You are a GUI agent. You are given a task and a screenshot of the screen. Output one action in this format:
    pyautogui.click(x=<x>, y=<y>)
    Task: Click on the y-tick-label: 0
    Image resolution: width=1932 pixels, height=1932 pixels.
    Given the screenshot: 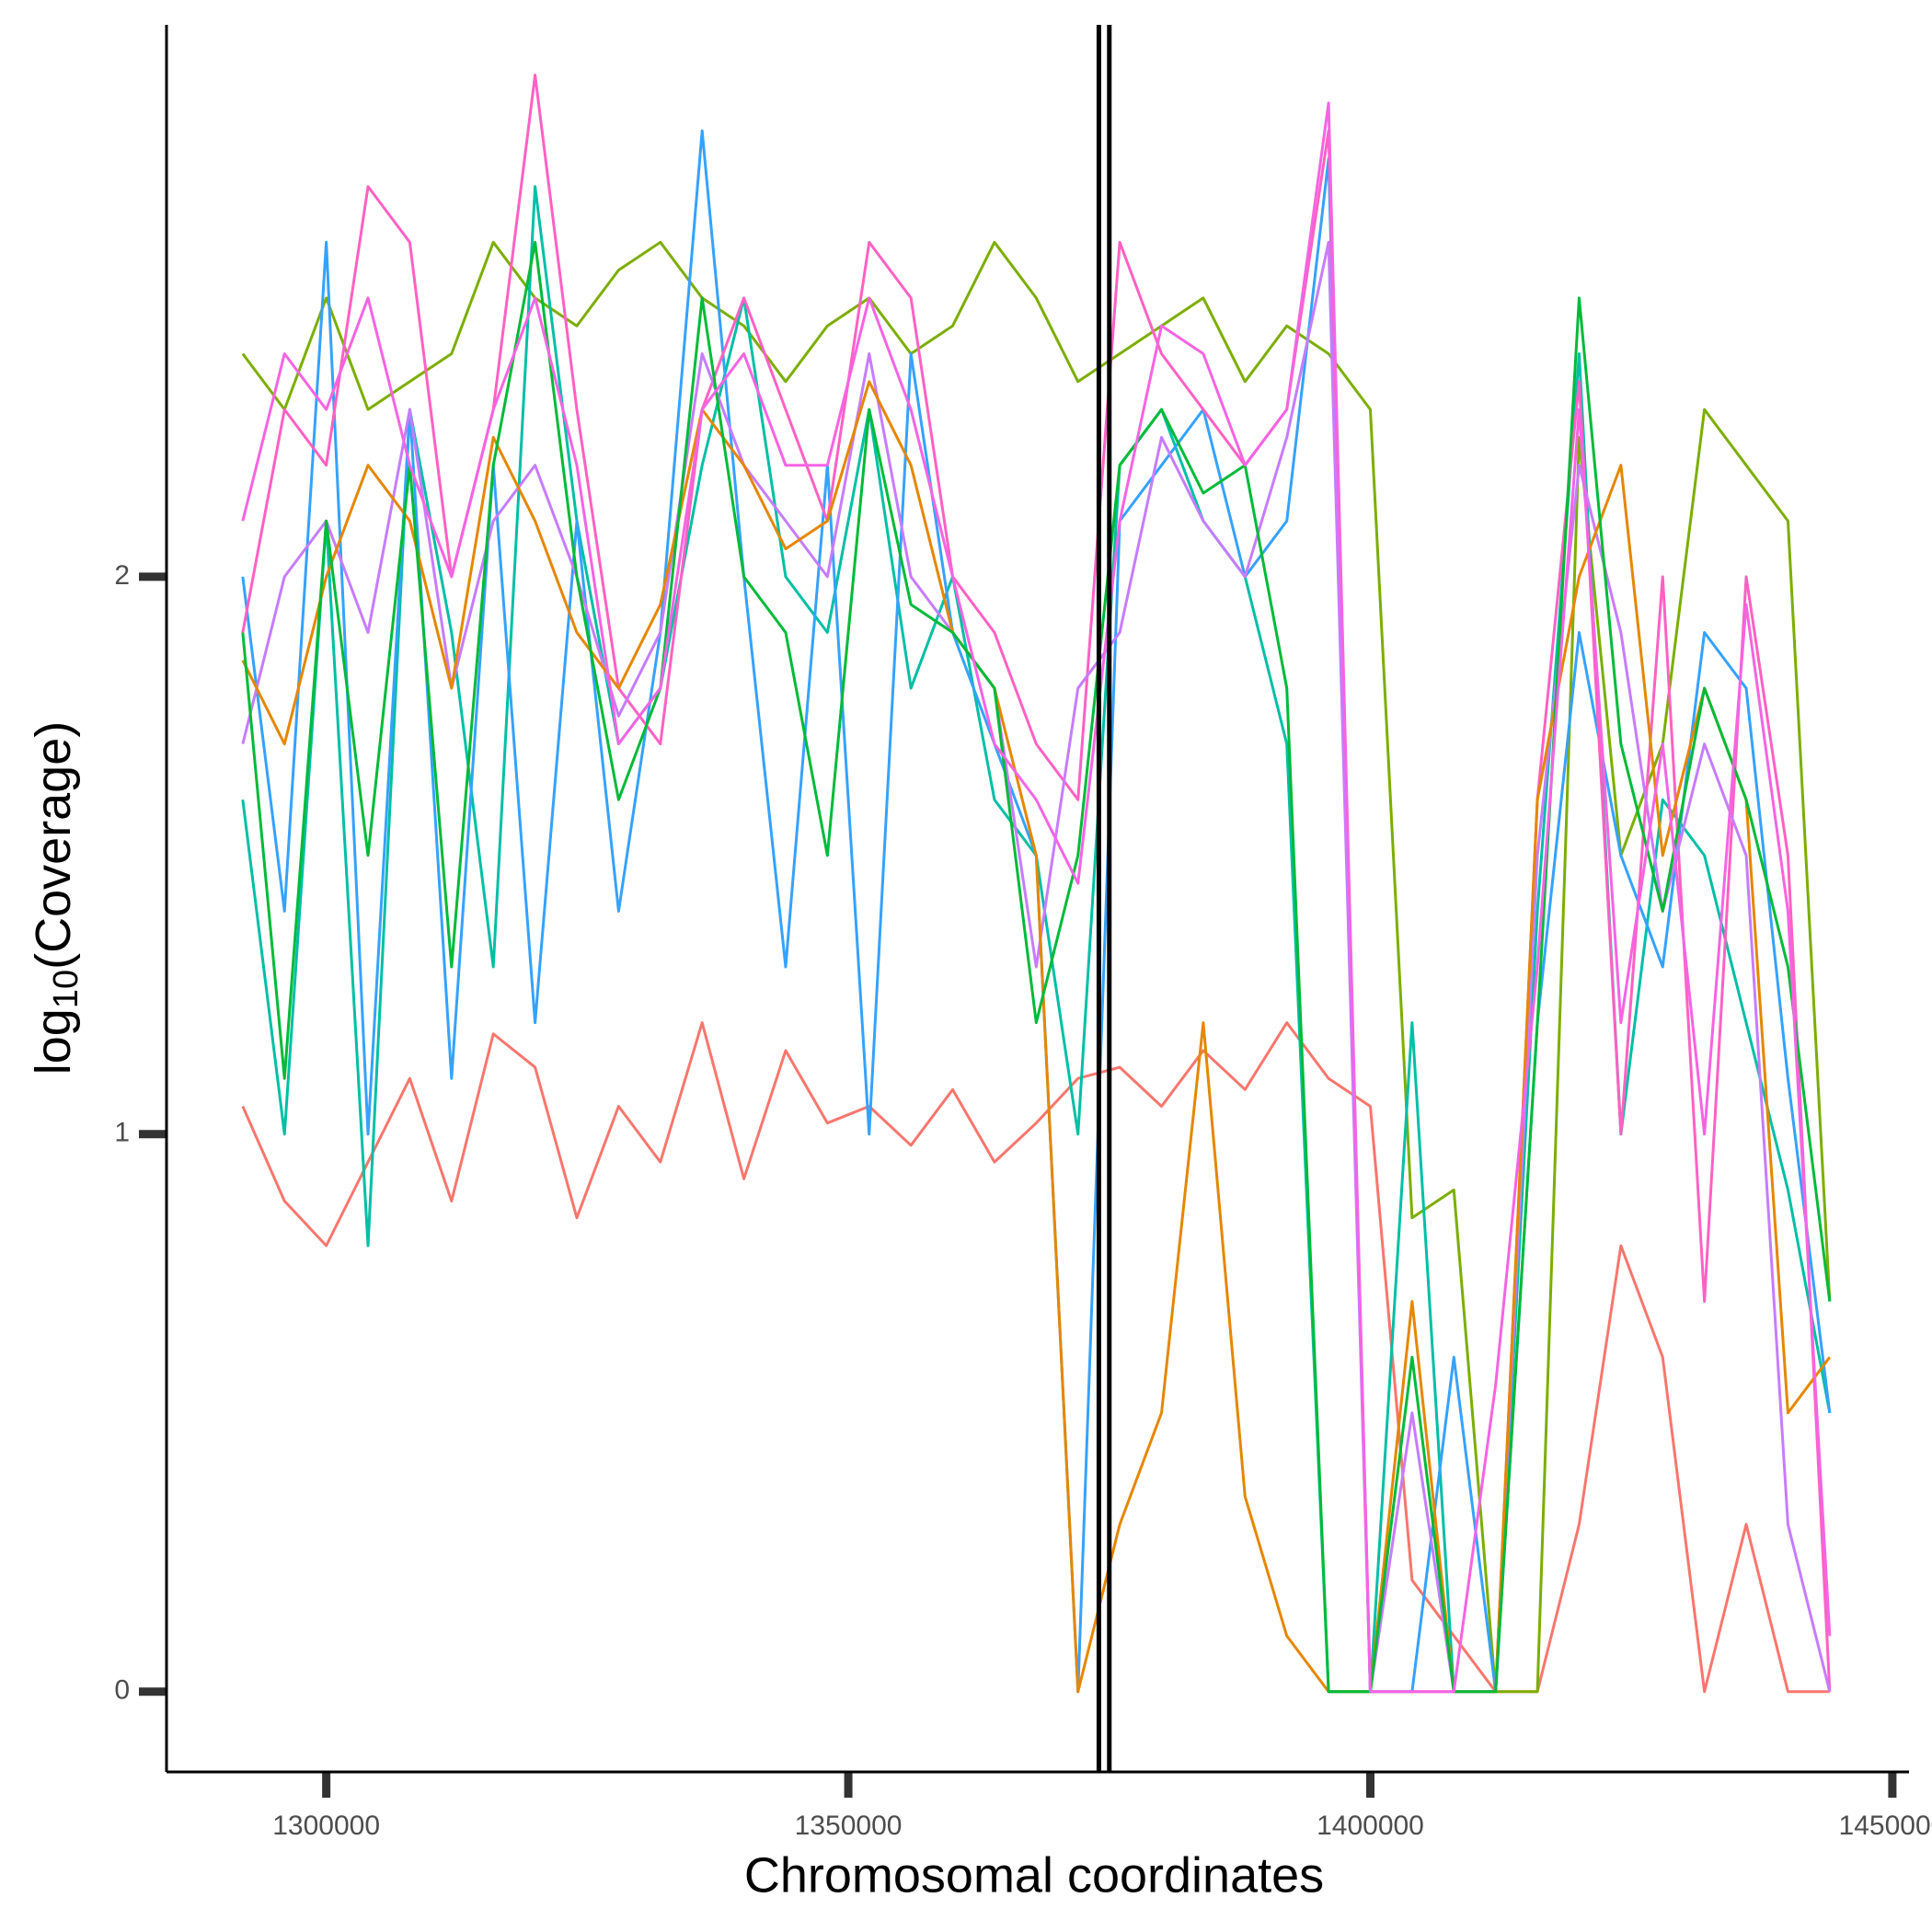 What is the action you would take?
    pyautogui.click(x=122, y=1690)
    